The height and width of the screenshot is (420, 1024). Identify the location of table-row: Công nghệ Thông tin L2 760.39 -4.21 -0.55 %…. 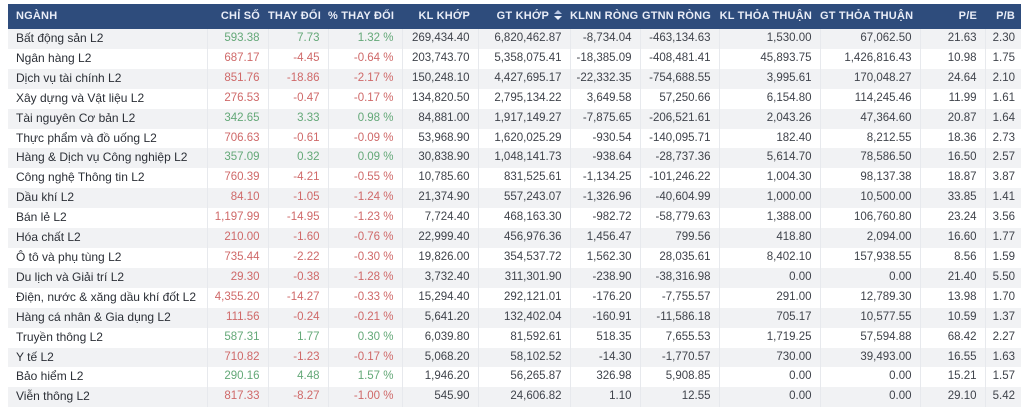
(514, 178).